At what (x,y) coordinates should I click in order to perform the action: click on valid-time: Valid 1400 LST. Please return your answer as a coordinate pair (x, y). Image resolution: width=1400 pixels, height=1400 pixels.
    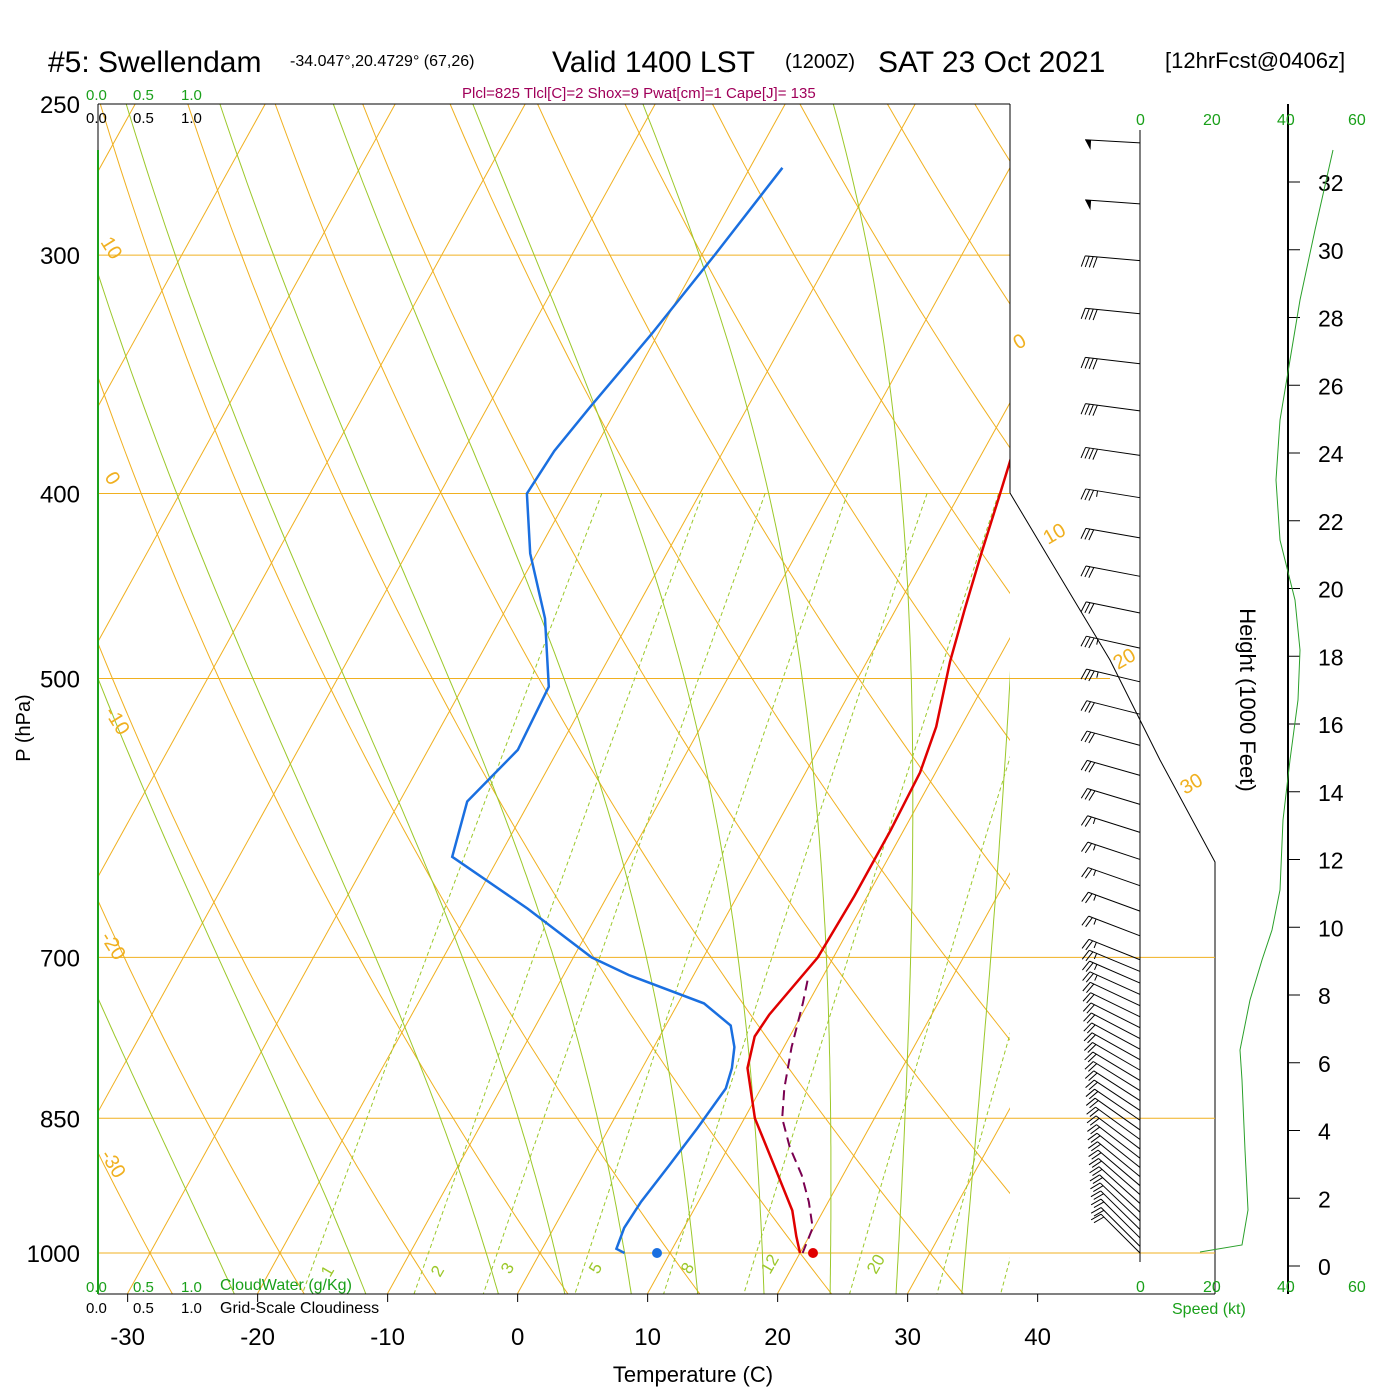
    Looking at the image, I should click on (653, 62).